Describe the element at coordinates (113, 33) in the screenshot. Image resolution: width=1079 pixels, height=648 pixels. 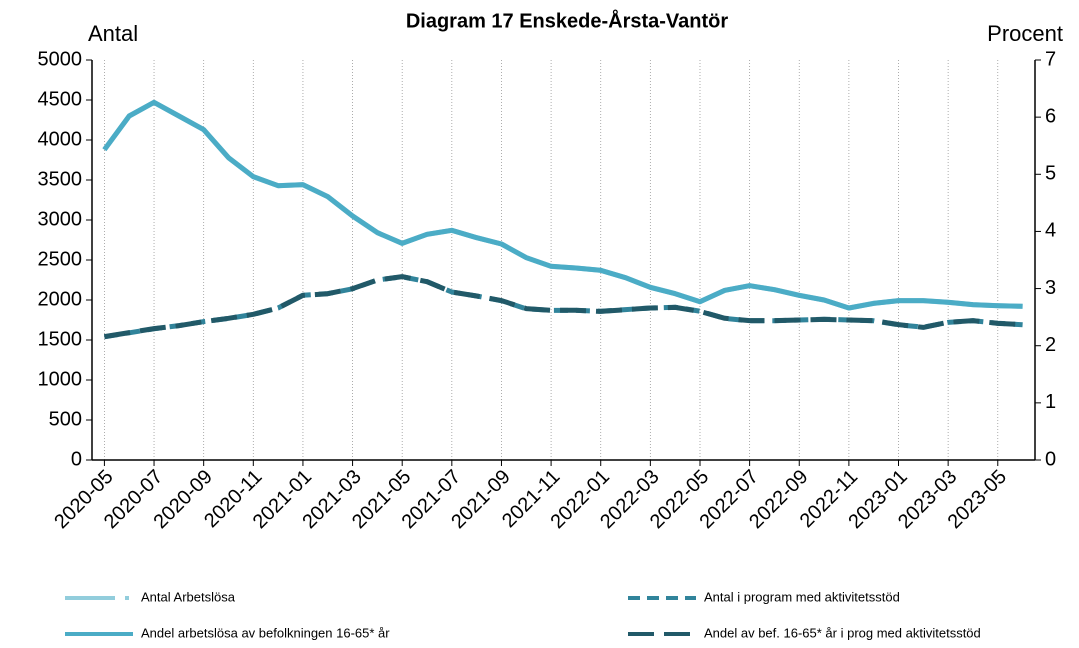
I see `y-axis-title: Antal` at that location.